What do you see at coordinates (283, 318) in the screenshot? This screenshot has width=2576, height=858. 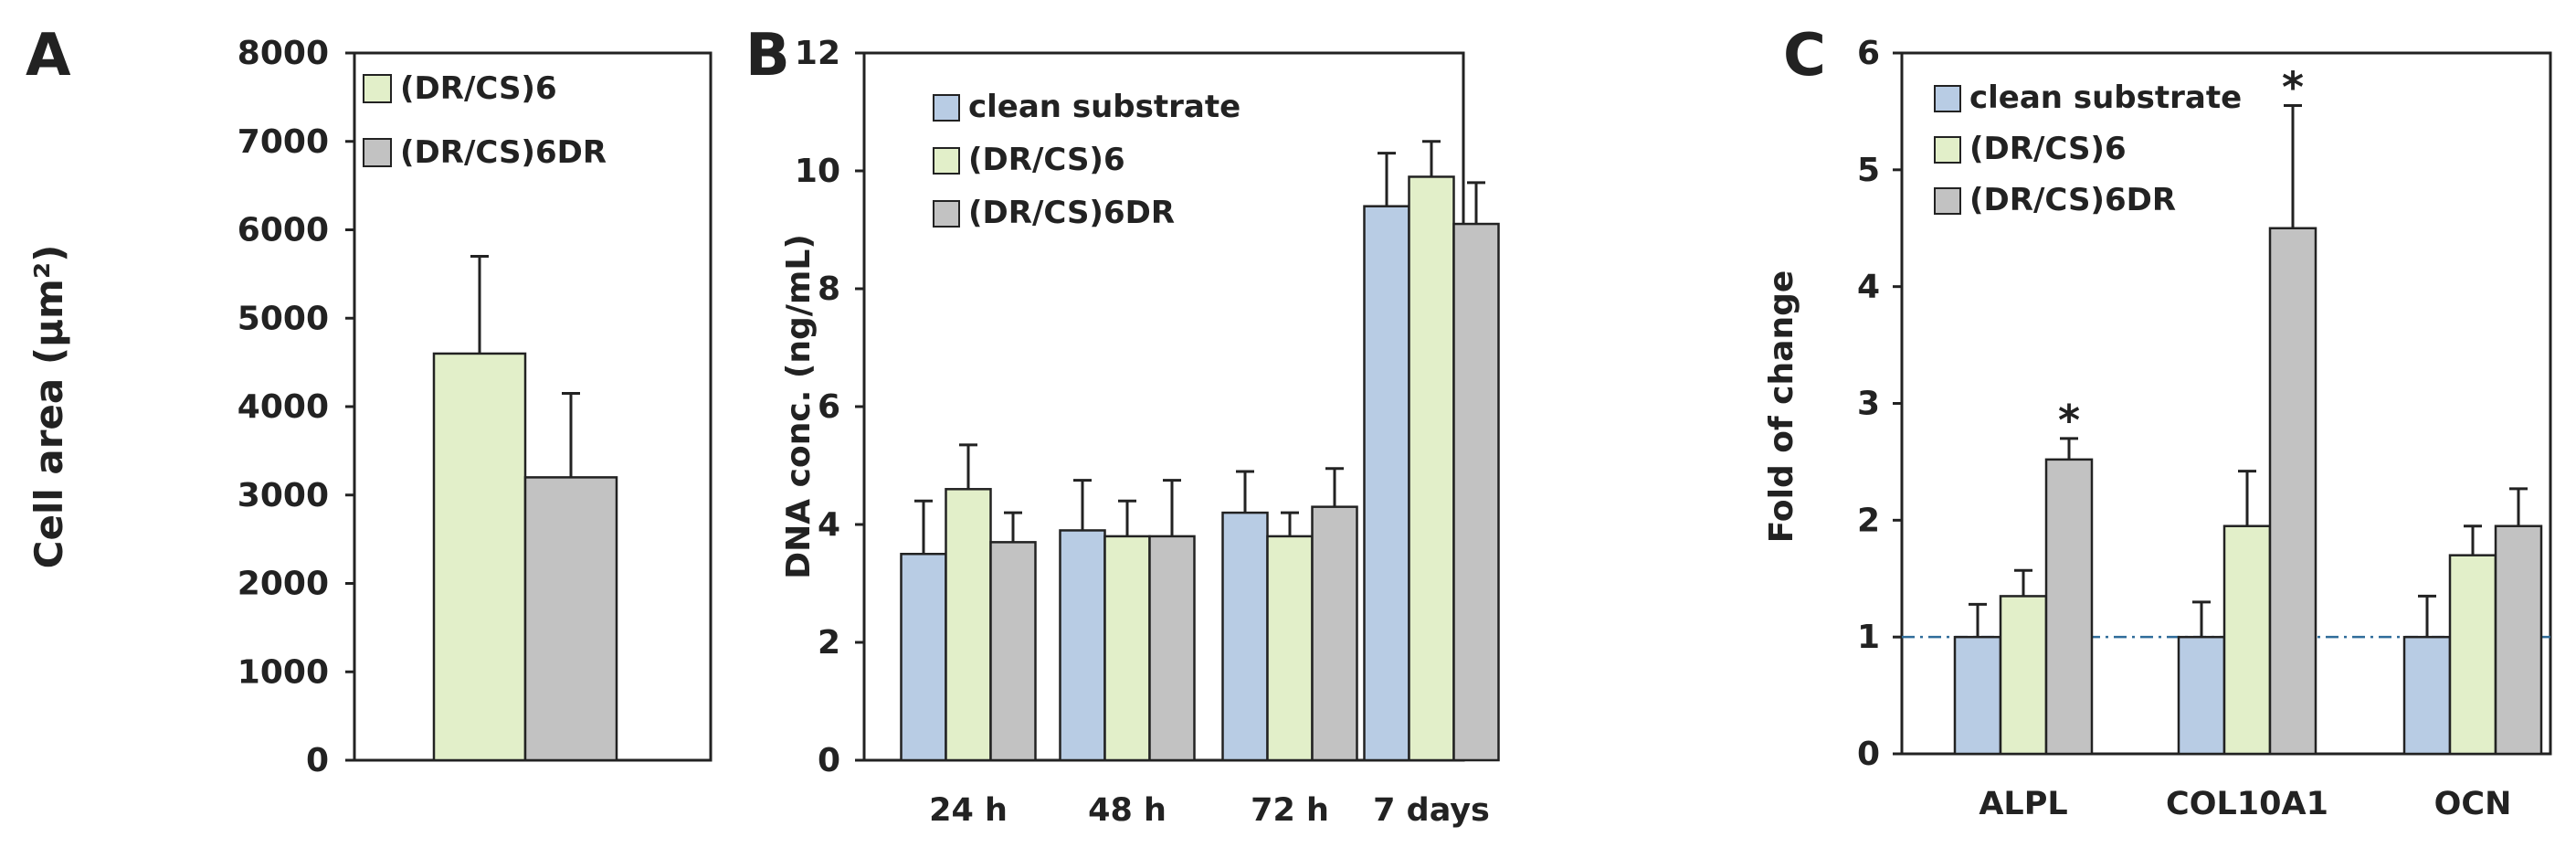 I see `y-tick-label: 5000` at bounding box center [283, 318].